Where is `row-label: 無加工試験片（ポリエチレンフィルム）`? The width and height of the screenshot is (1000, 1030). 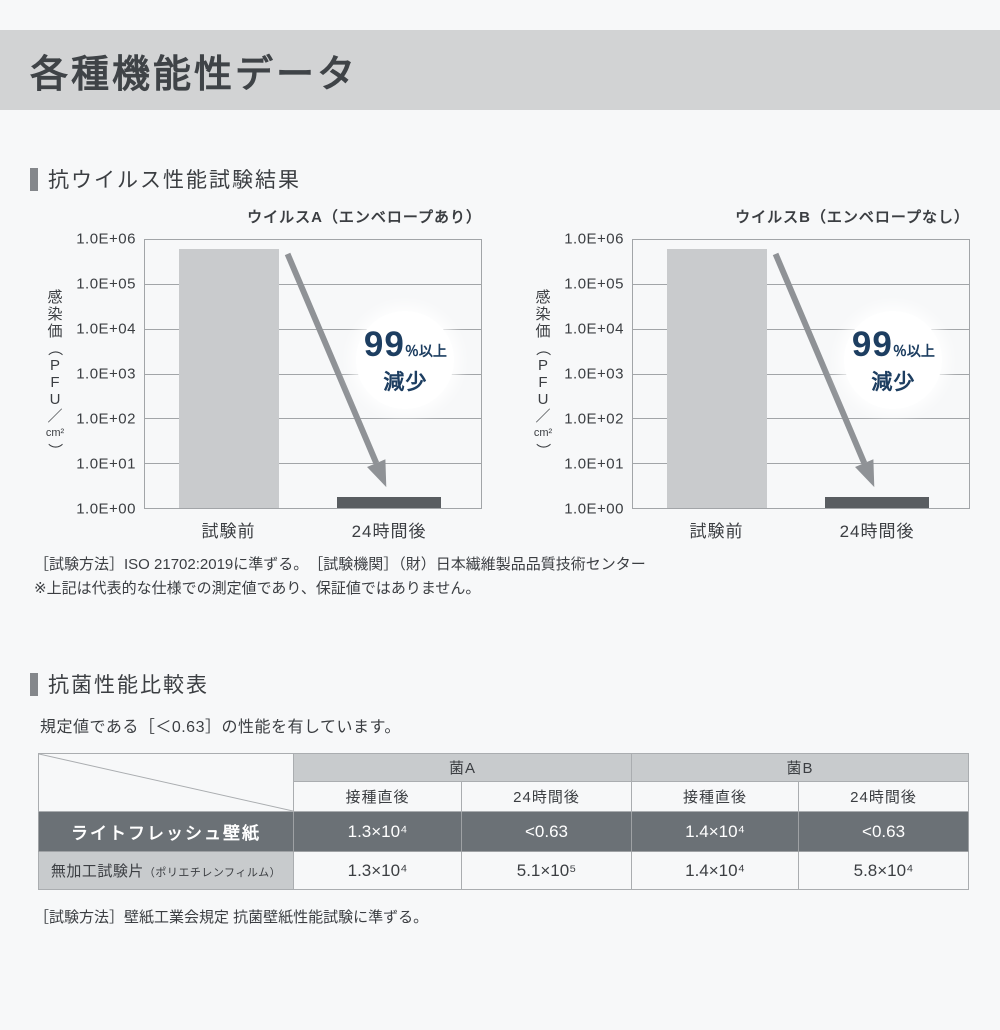 row-label: 無加工試験片（ポリエチレンフィルム） is located at coordinates (166, 870).